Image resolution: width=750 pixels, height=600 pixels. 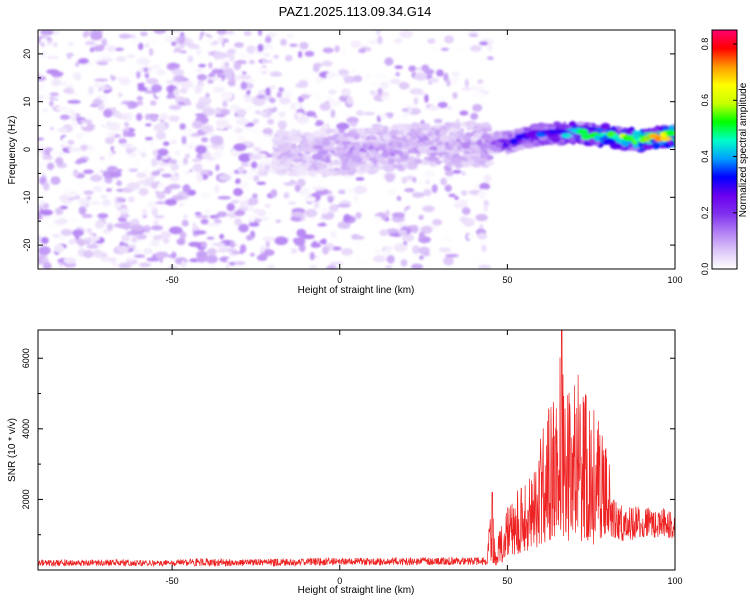 What do you see at coordinates (27, 102) in the screenshot?
I see `spectrogram-ytick-label: 10` at bounding box center [27, 102].